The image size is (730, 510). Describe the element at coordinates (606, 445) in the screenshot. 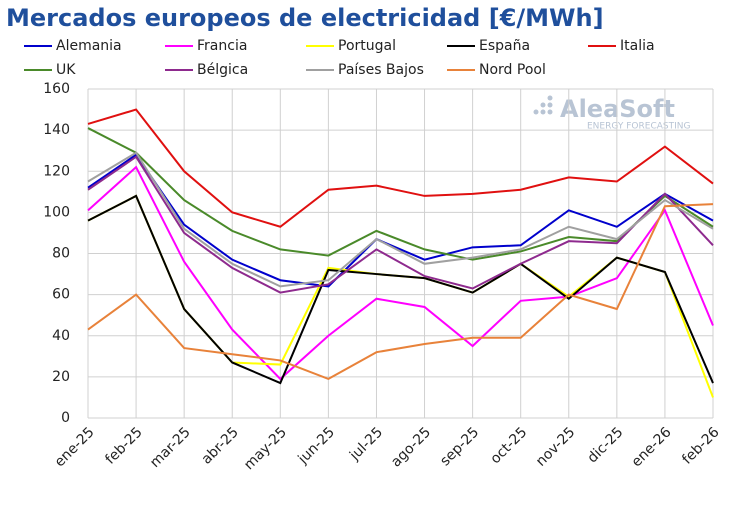

I see `x-tick-label: dic-25` at that location.